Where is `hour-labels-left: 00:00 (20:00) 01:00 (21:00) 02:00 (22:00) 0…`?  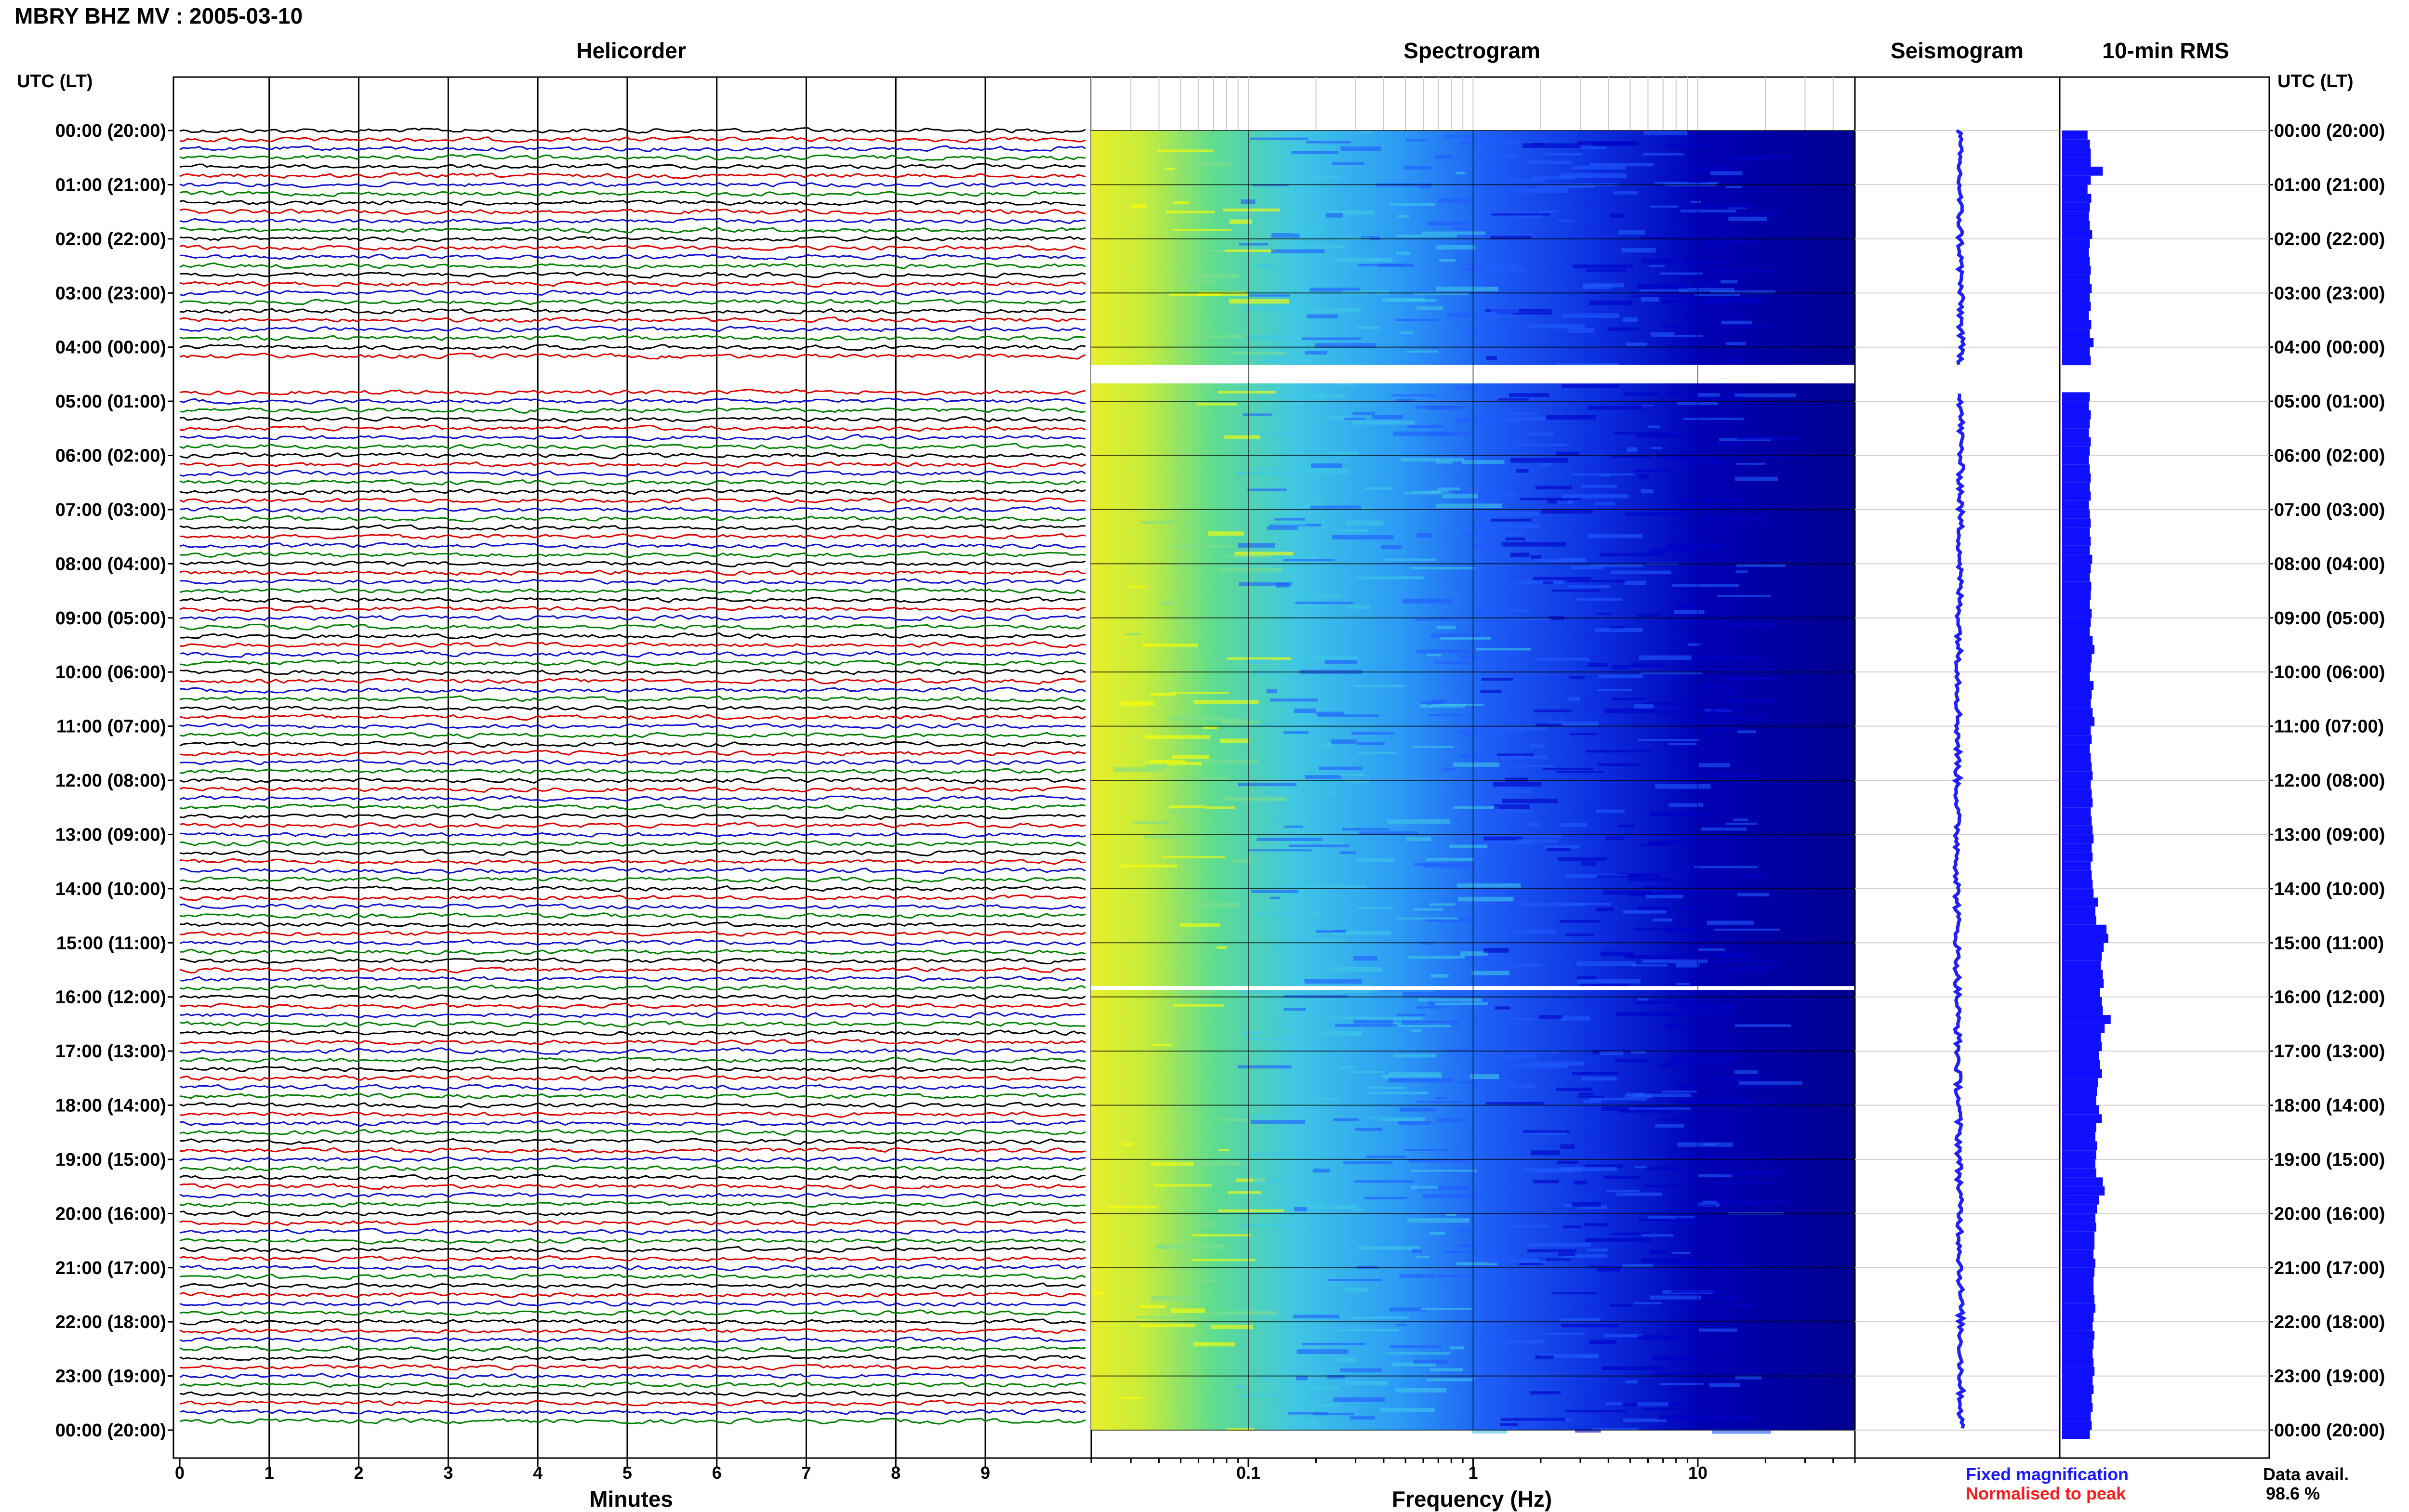 hour-labels-left: 00:00 (20:00) 01:00 (21:00) 02:00 (22:00) 0… is located at coordinates (114, 781).